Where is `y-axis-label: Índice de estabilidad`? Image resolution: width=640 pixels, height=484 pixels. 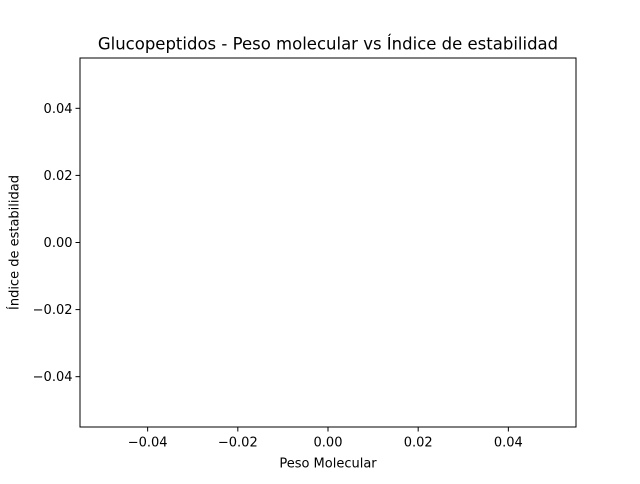 y-axis-label: Índice de estabilidad is located at coordinates (15, 242).